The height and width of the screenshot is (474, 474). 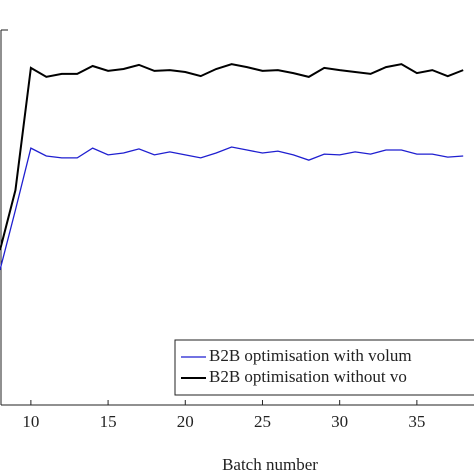 What do you see at coordinates (270, 464) in the screenshot?
I see `x-axis-label: Batch number` at bounding box center [270, 464].